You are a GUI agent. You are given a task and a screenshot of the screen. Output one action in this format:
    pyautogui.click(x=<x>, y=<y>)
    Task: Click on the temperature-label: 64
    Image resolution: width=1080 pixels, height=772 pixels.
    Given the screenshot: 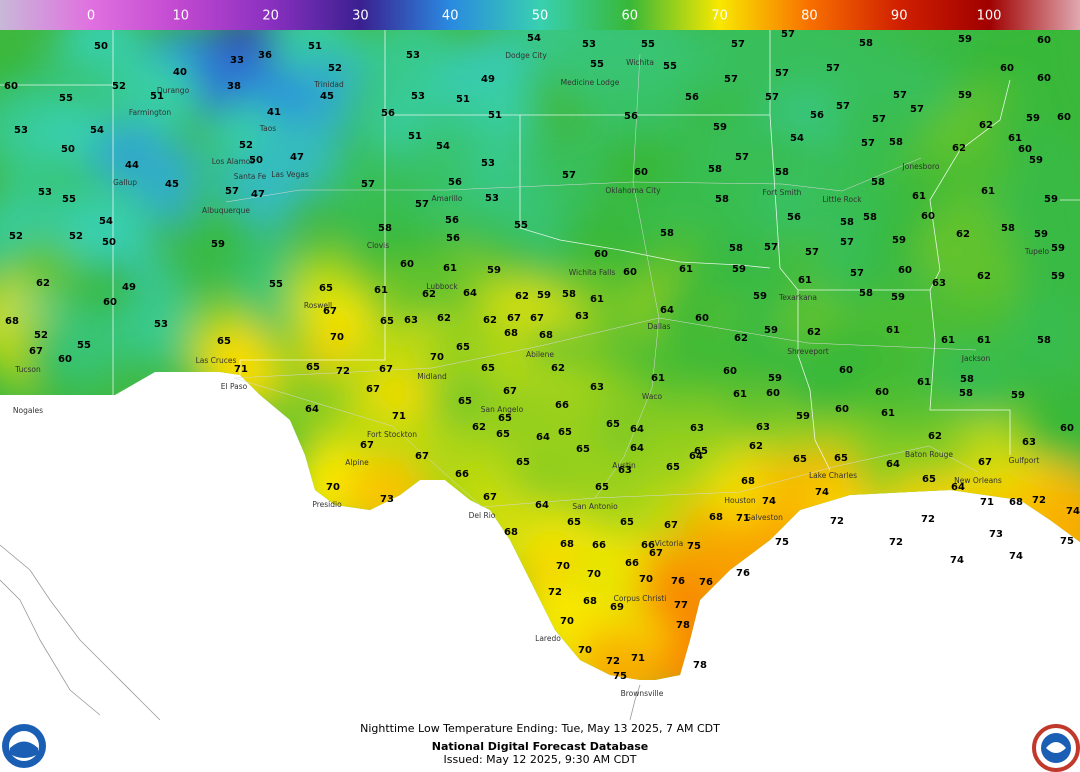 What is the action you would take?
    pyautogui.click(x=696, y=456)
    